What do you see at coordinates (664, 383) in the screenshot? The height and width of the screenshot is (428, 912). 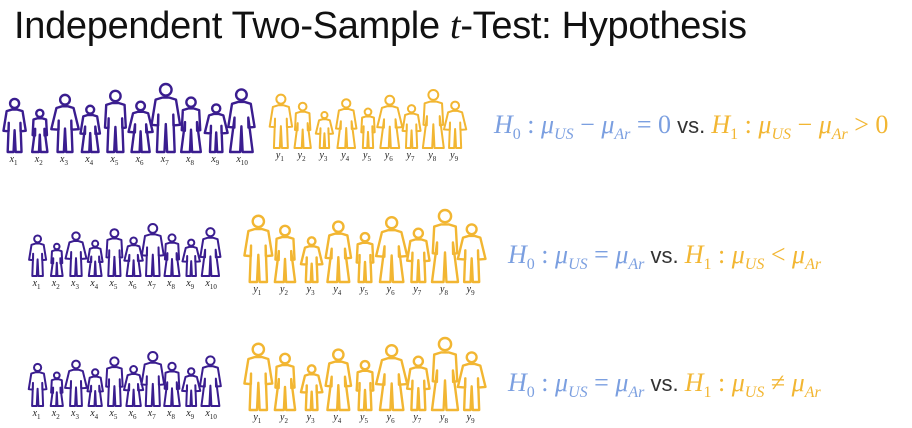 I see `vs-label-row-3: vs.` at bounding box center [664, 383].